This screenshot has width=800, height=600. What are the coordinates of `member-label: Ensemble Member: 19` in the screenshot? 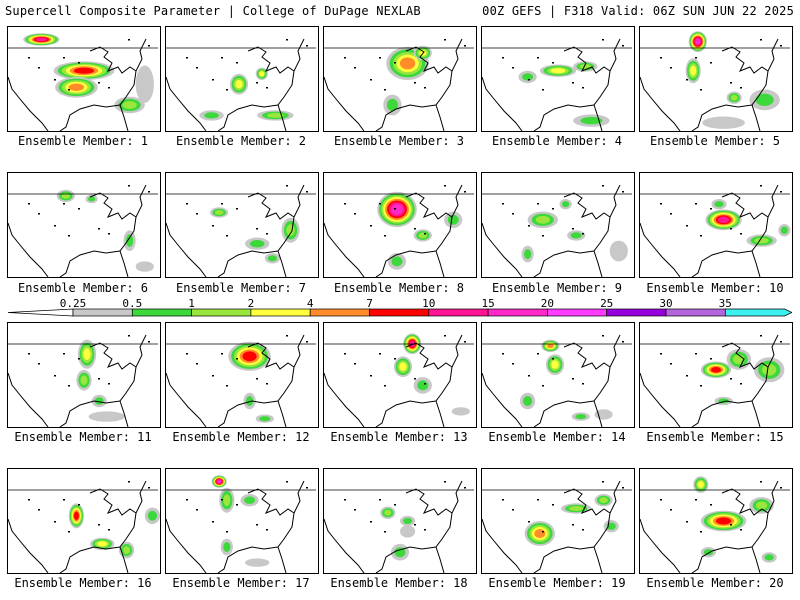 It's located at (557, 583).